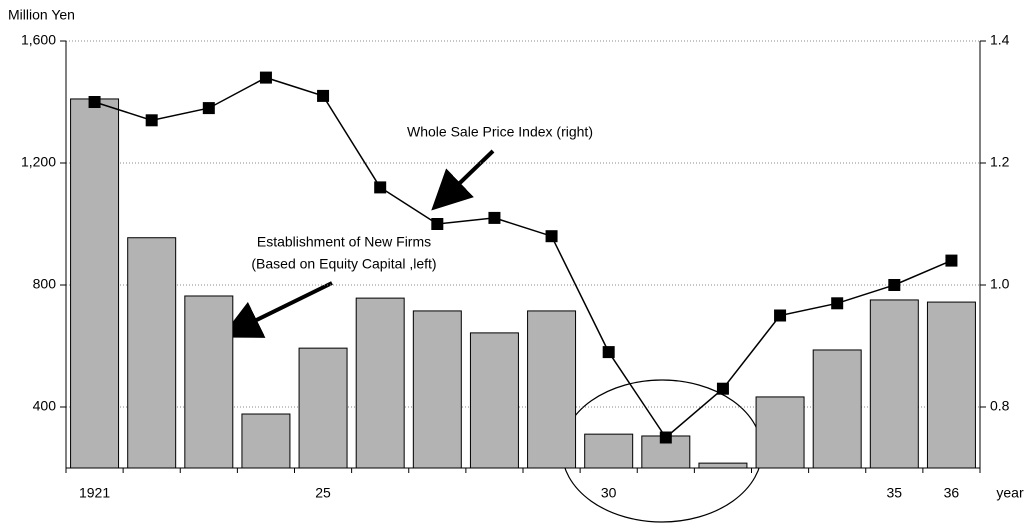 This screenshot has height=526, width=1032. I want to click on y-tick-label: 400, so click(45, 406).